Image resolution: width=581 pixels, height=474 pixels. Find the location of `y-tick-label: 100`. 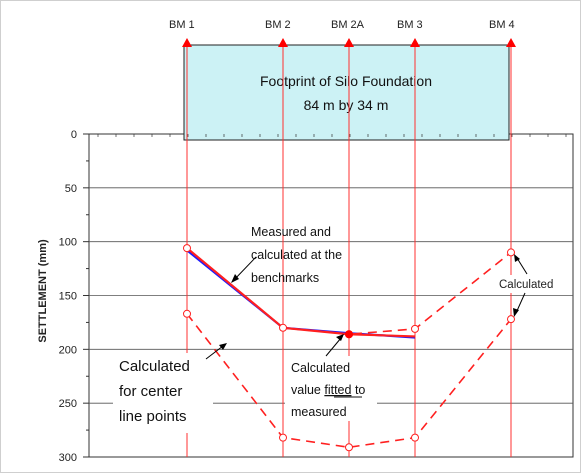

y-tick-label: 100 is located at coordinates (68, 243).